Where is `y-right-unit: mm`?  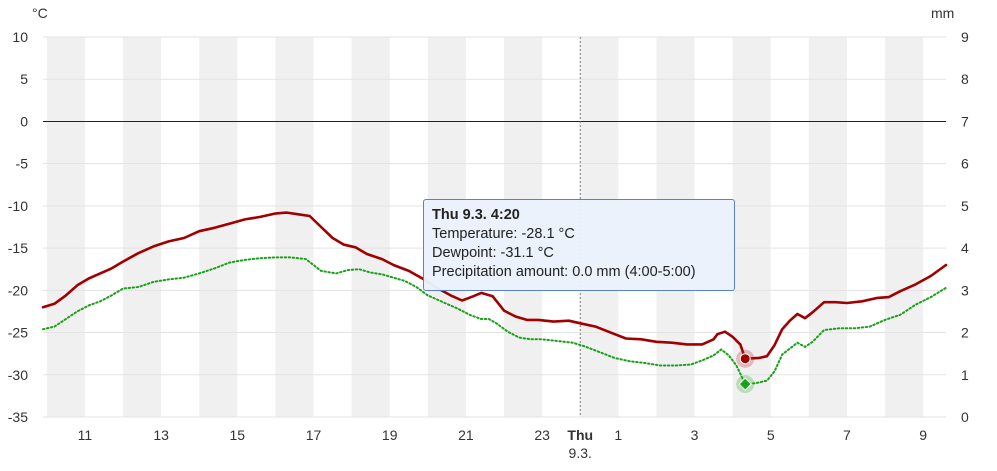
y-right-unit: mm is located at coordinates (942, 13).